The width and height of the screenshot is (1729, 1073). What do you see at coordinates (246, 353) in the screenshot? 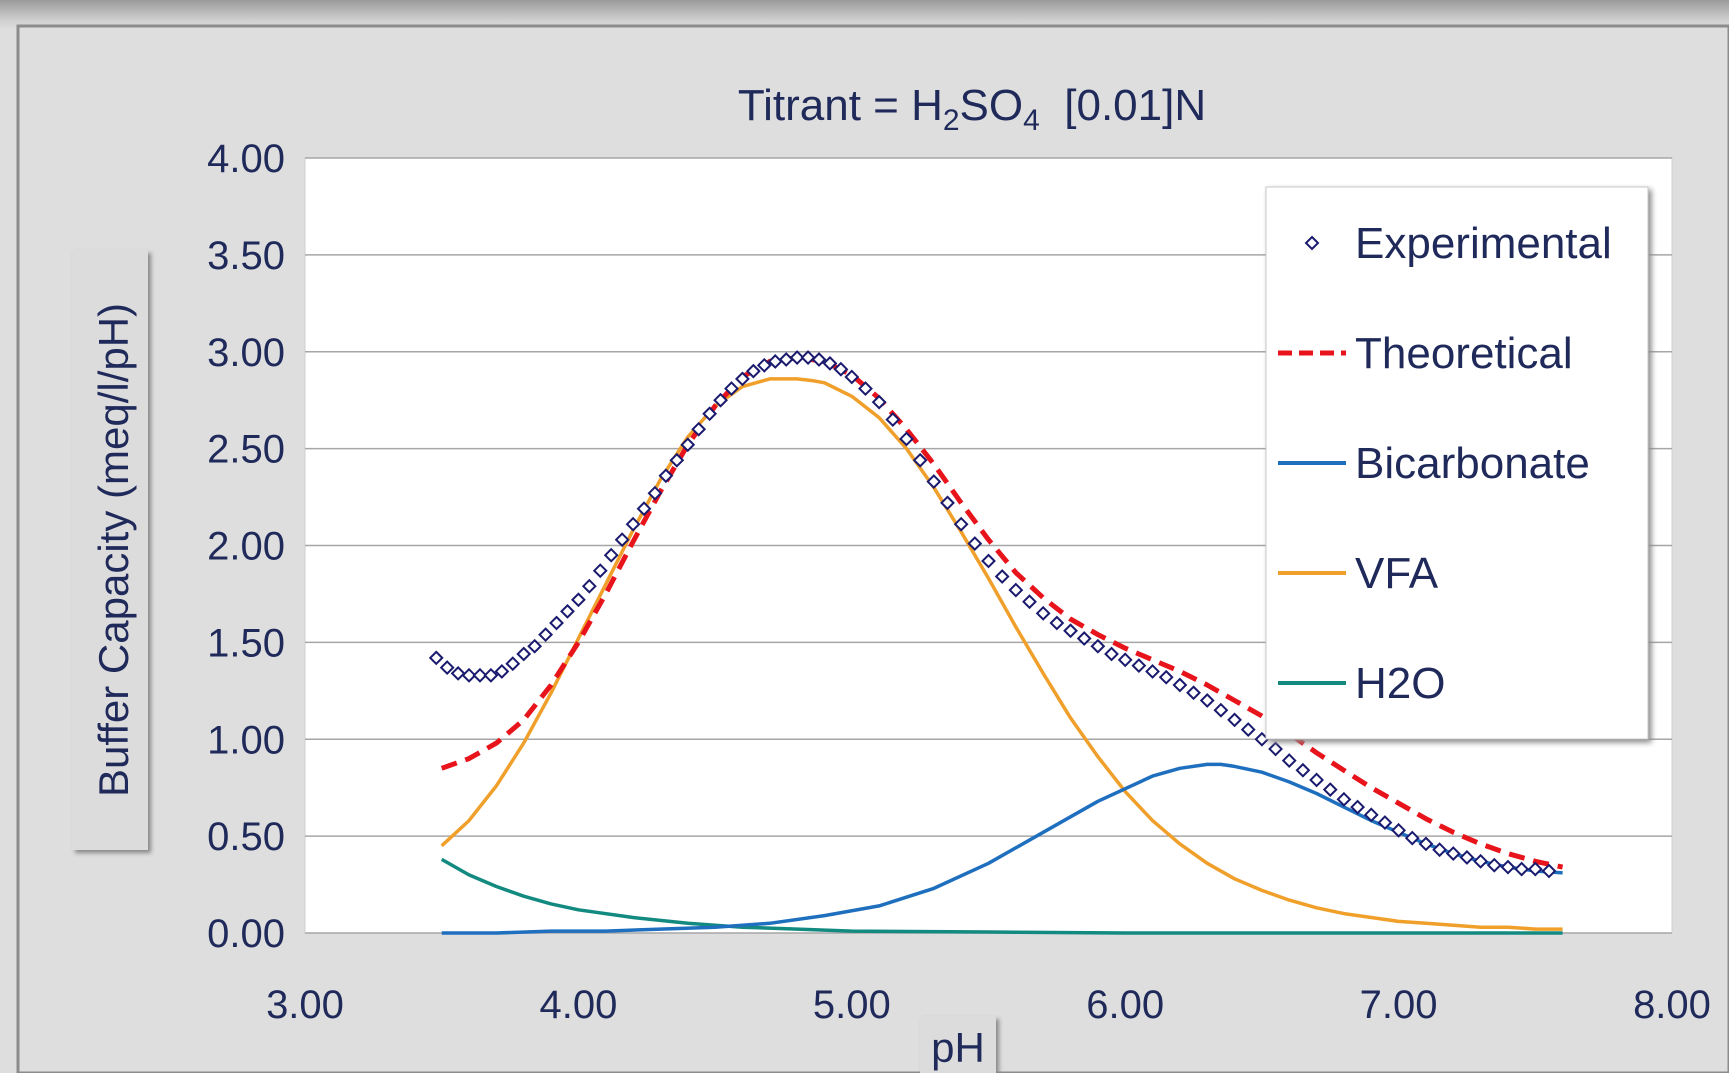
I see `y-tick-label: 3.00` at bounding box center [246, 353].